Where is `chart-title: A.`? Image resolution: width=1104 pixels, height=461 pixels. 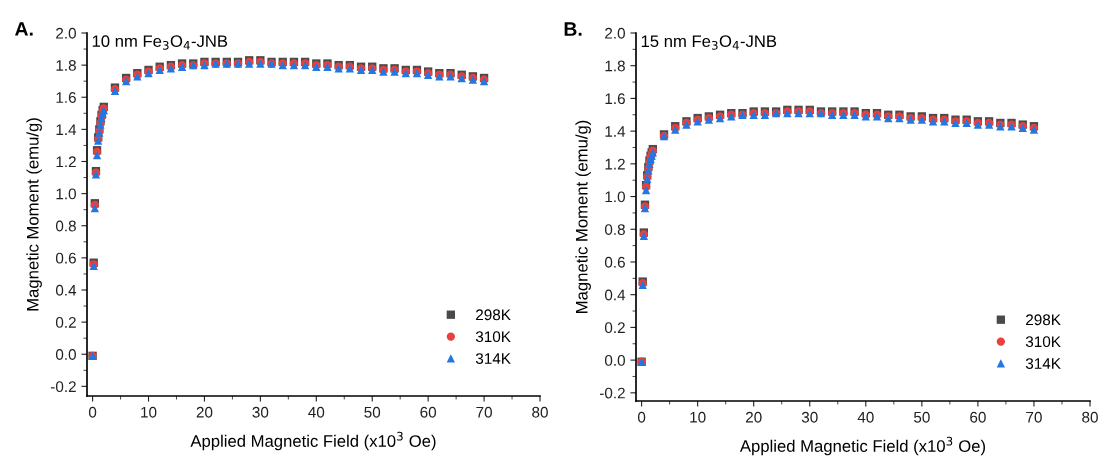
chart-title: A. is located at coordinates (24, 29).